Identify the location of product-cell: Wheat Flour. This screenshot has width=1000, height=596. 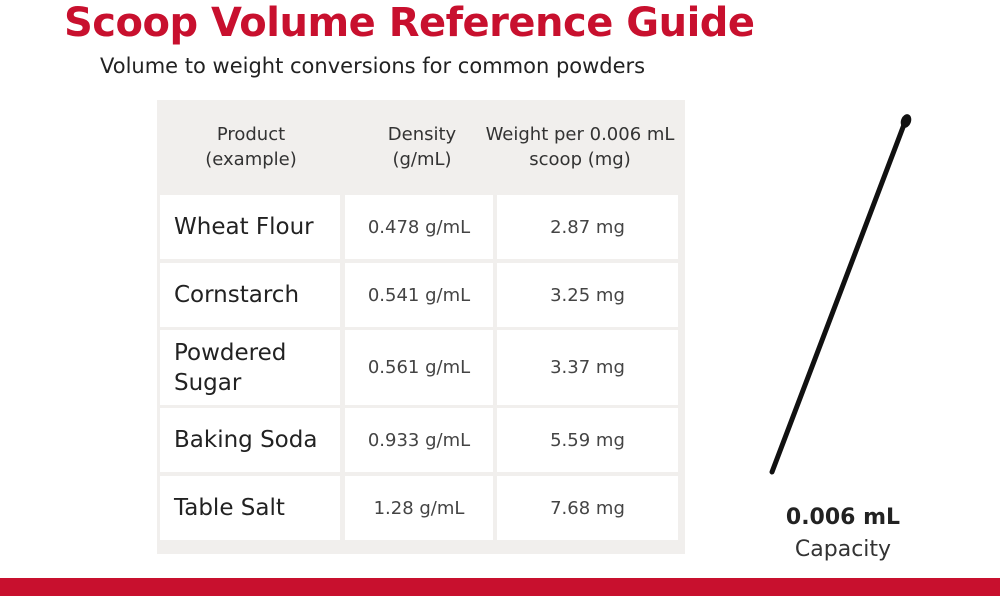
(250, 227).